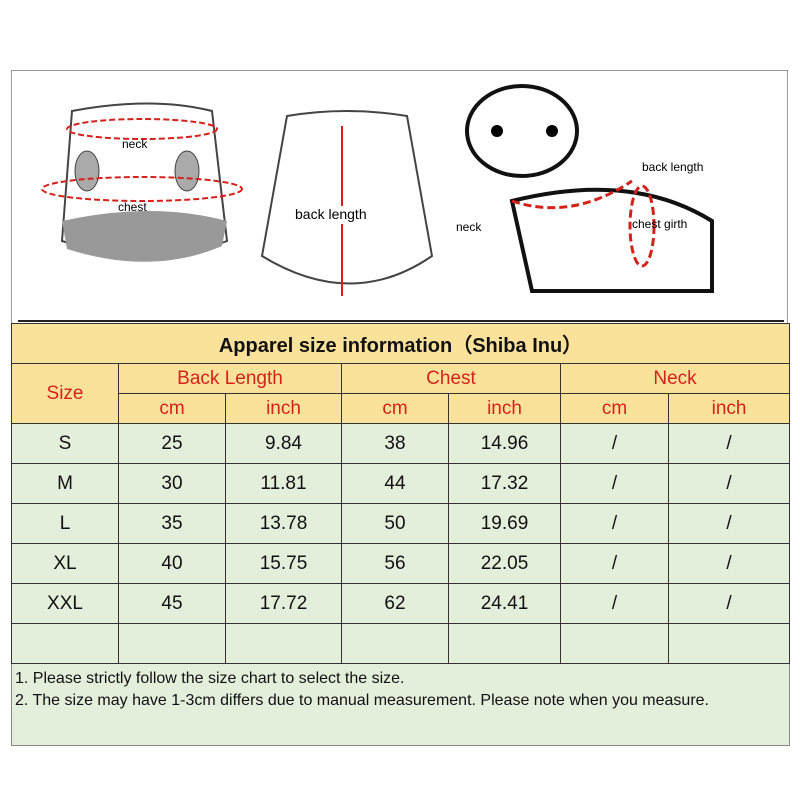 The width and height of the screenshot is (800, 800). What do you see at coordinates (172, 523) in the screenshot?
I see `value-cell: 35` at bounding box center [172, 523].